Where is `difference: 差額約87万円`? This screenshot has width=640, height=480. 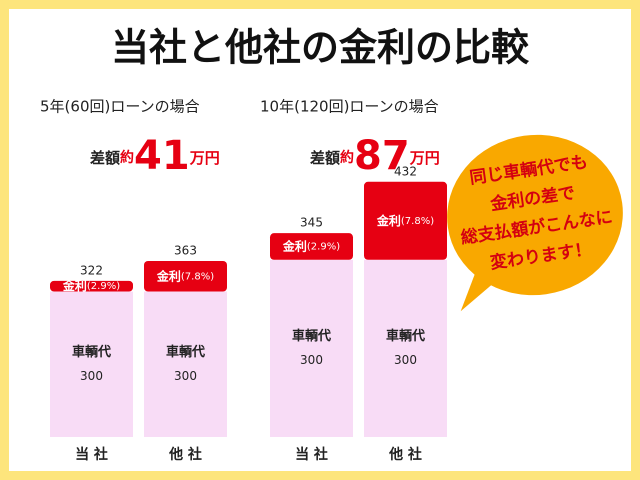 difference: 差額約87万円 is located at coordinates (375, 156).